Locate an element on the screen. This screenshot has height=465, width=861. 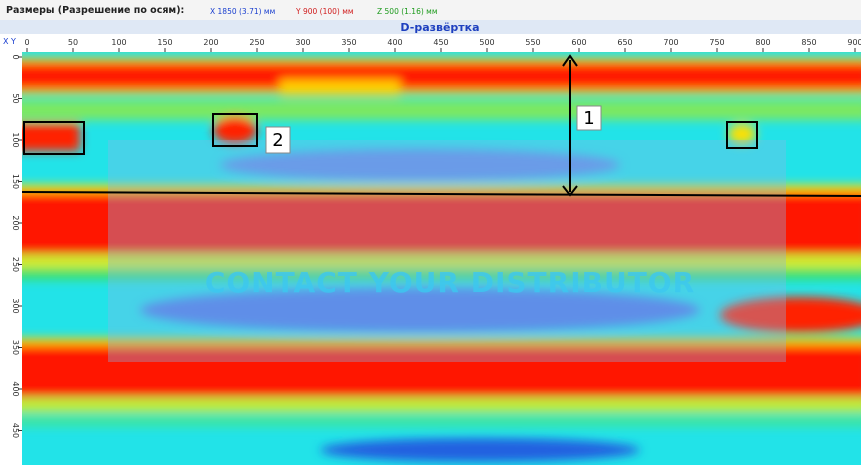
top-tick-label: 200 is located at coordinates (210, 42).